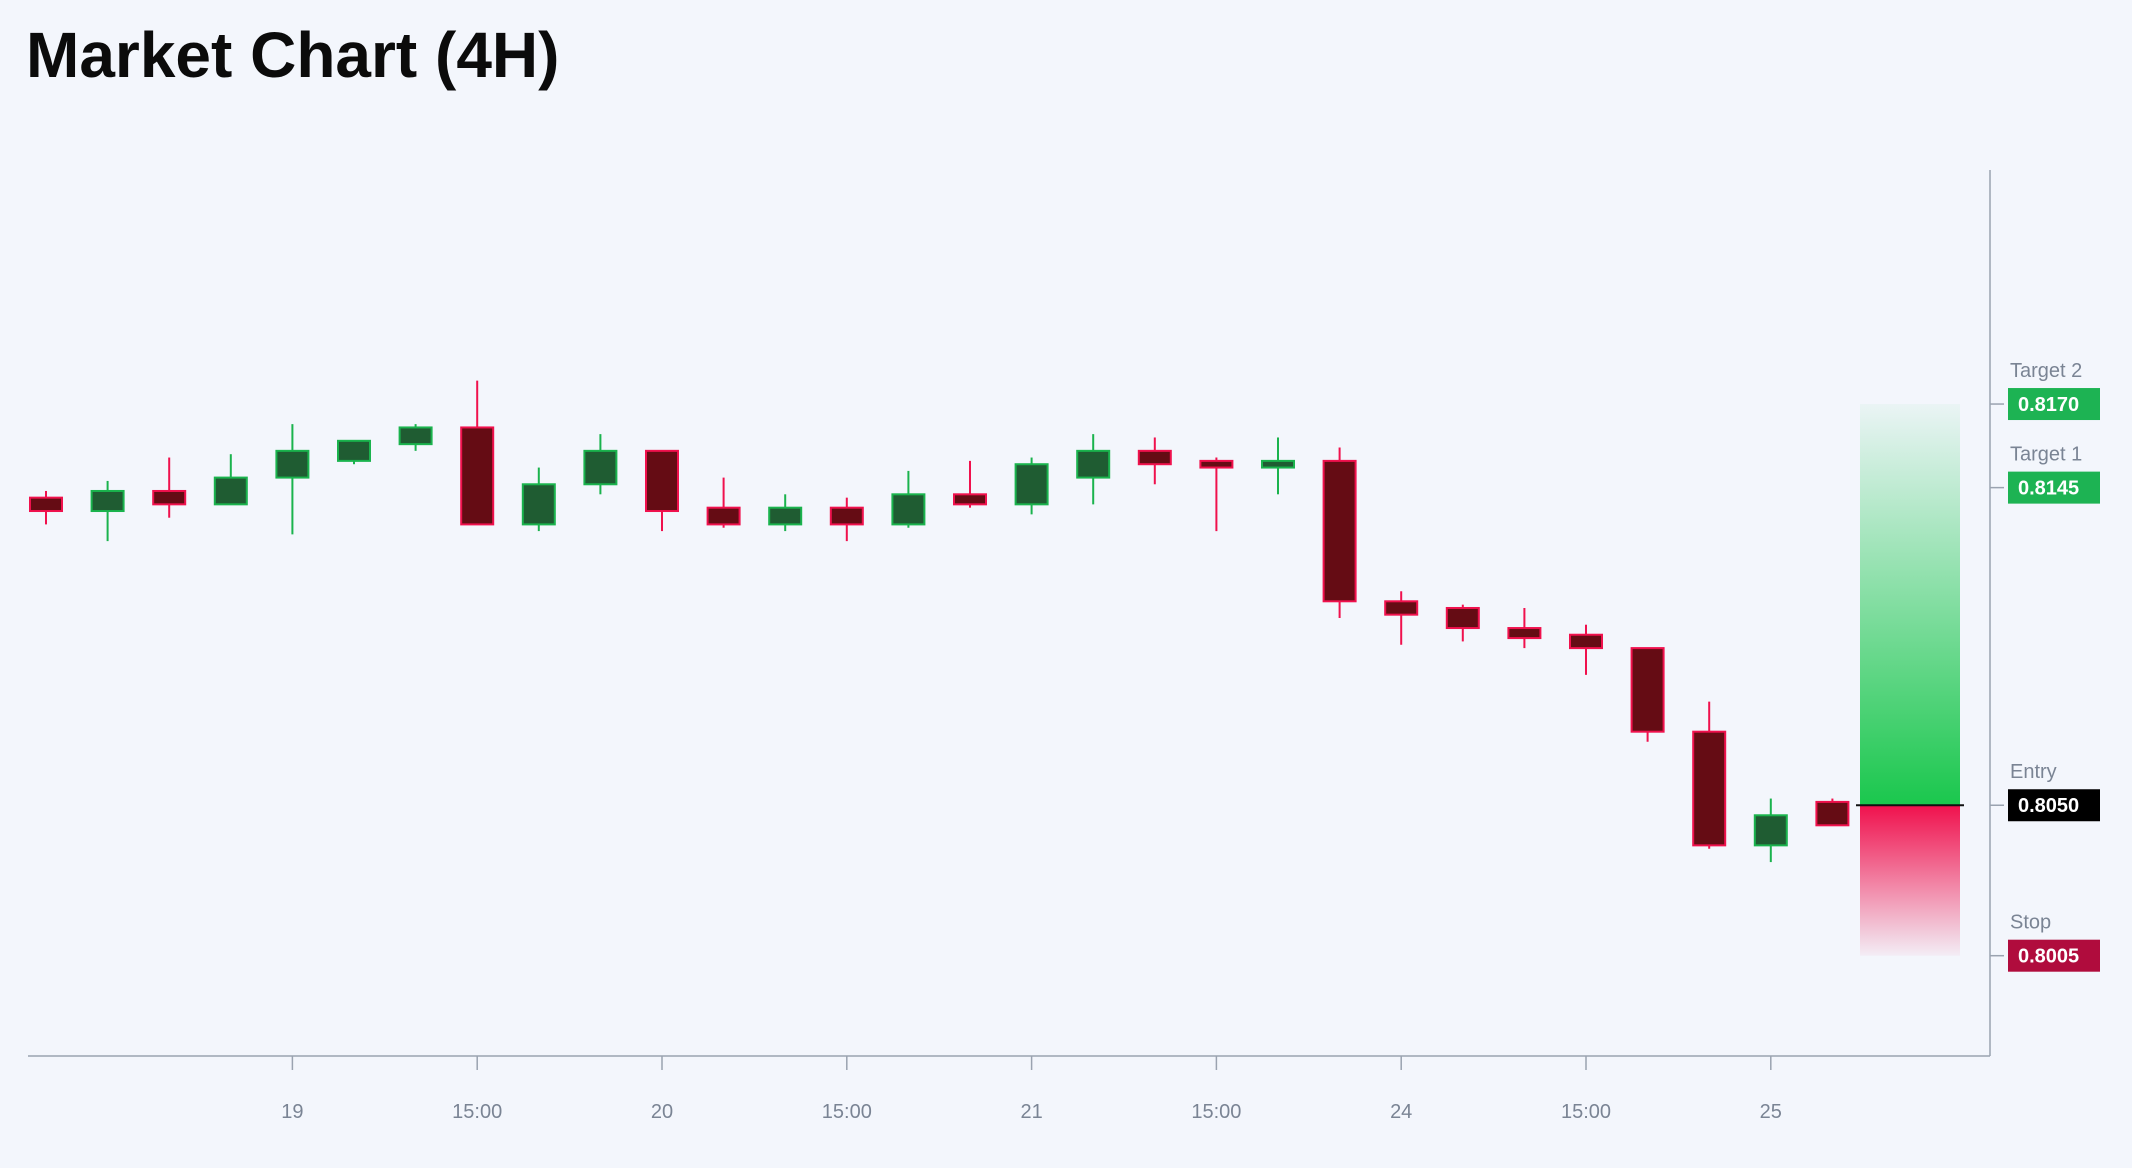  What do you see at coordinates (2046, 455) in the screenshot?
I see `level-label: Target 1` at bounding box center [2046, 455].